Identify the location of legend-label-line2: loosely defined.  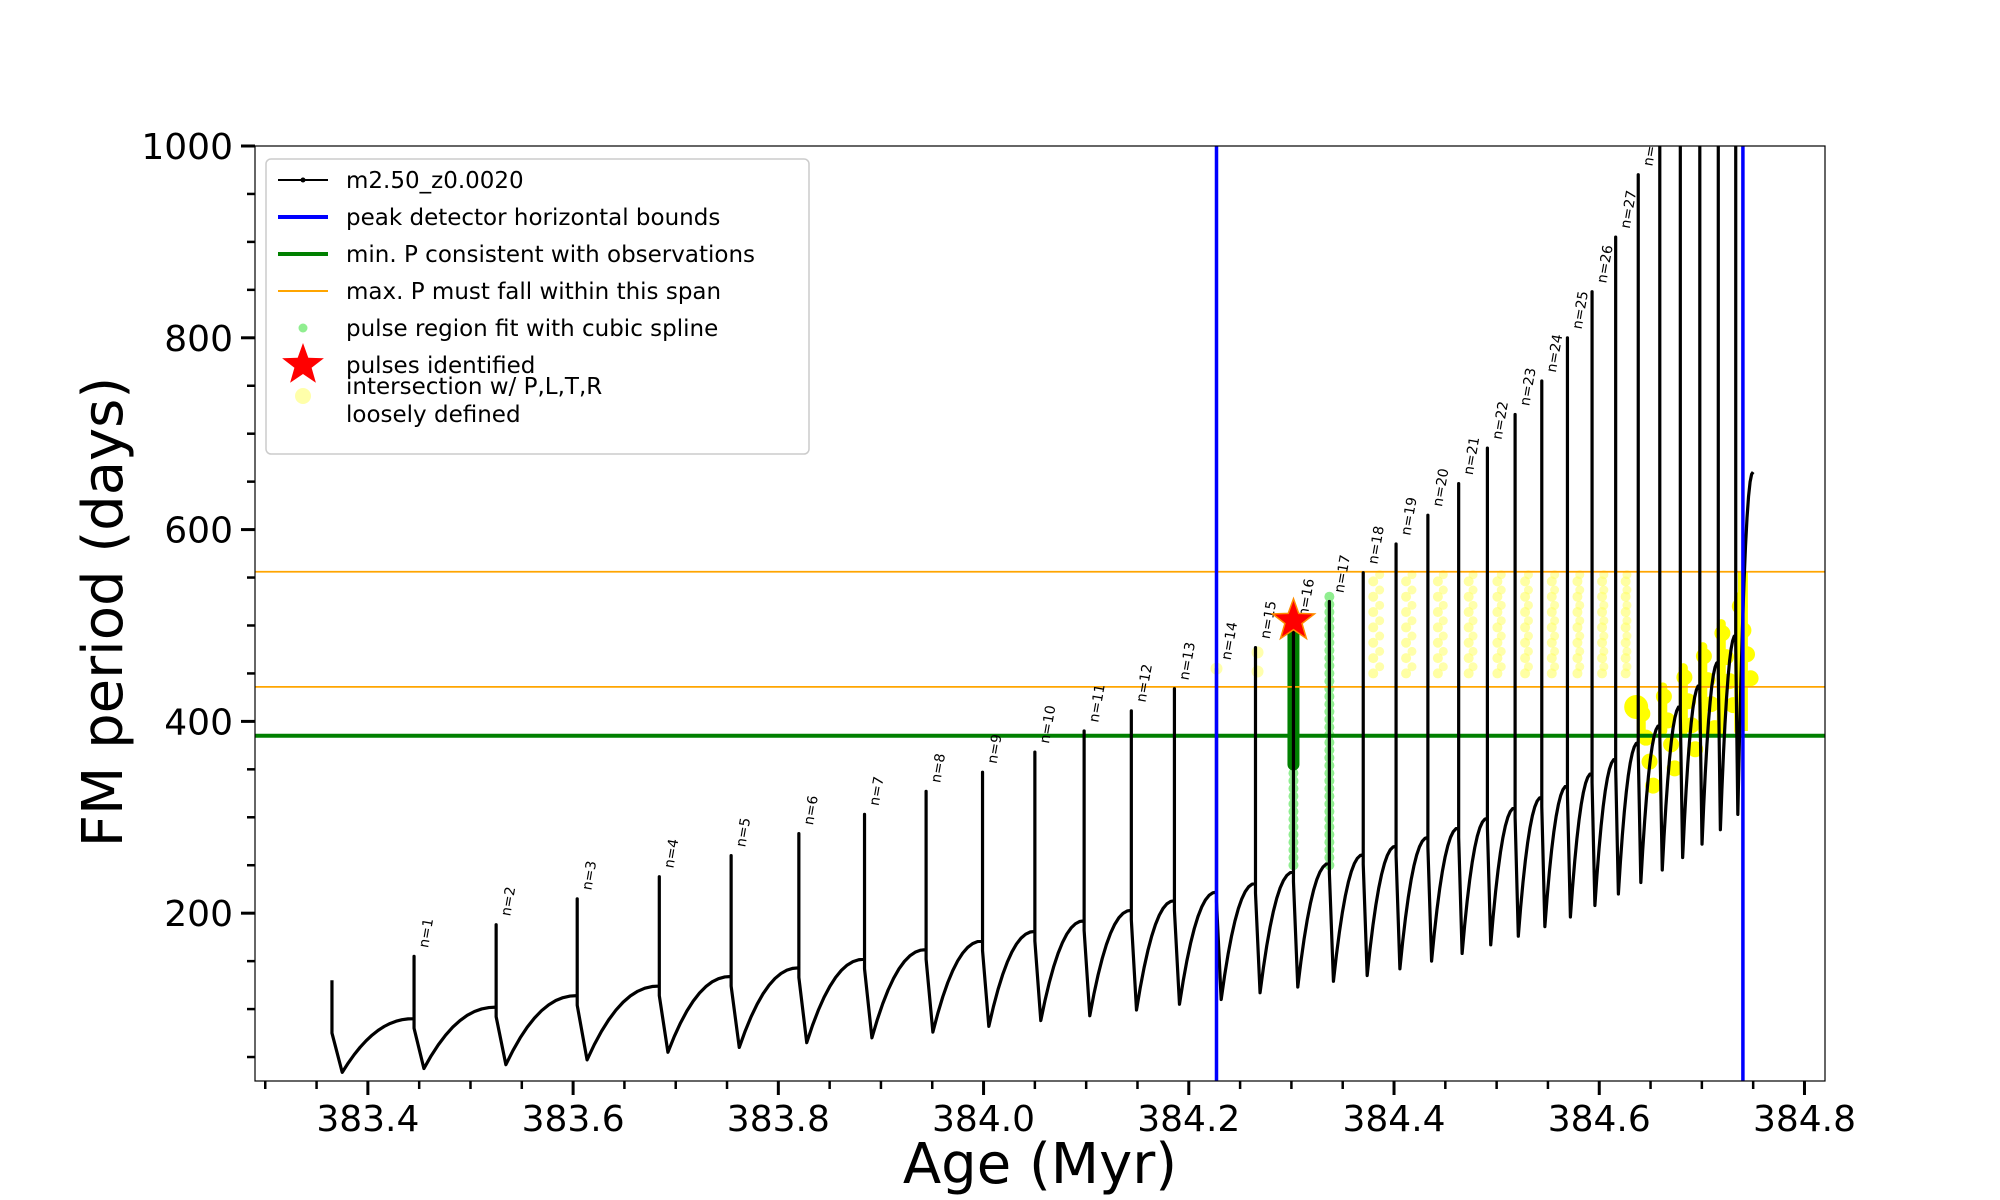
(433, 415).